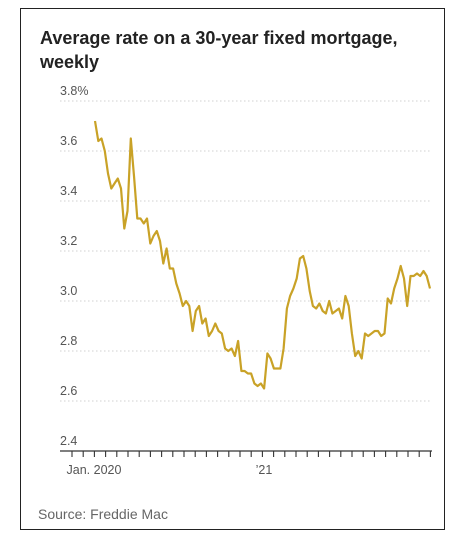  What do you see at coordinates (68, 391) in the screenshot?
I see `y-tick-label: 2.6` at bounding box center [68, 391].